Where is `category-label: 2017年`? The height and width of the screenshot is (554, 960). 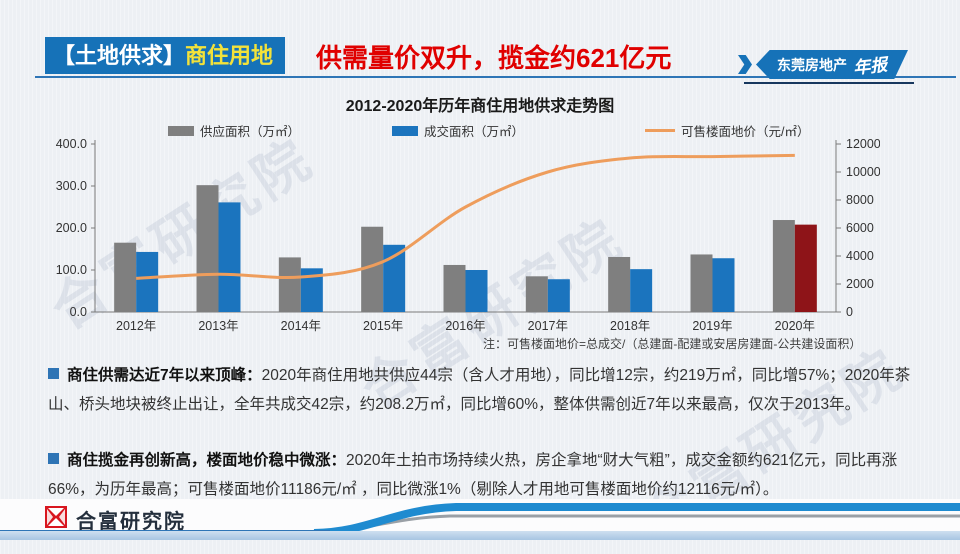 category-label: 2017年 is located at coordinates (548, 326).